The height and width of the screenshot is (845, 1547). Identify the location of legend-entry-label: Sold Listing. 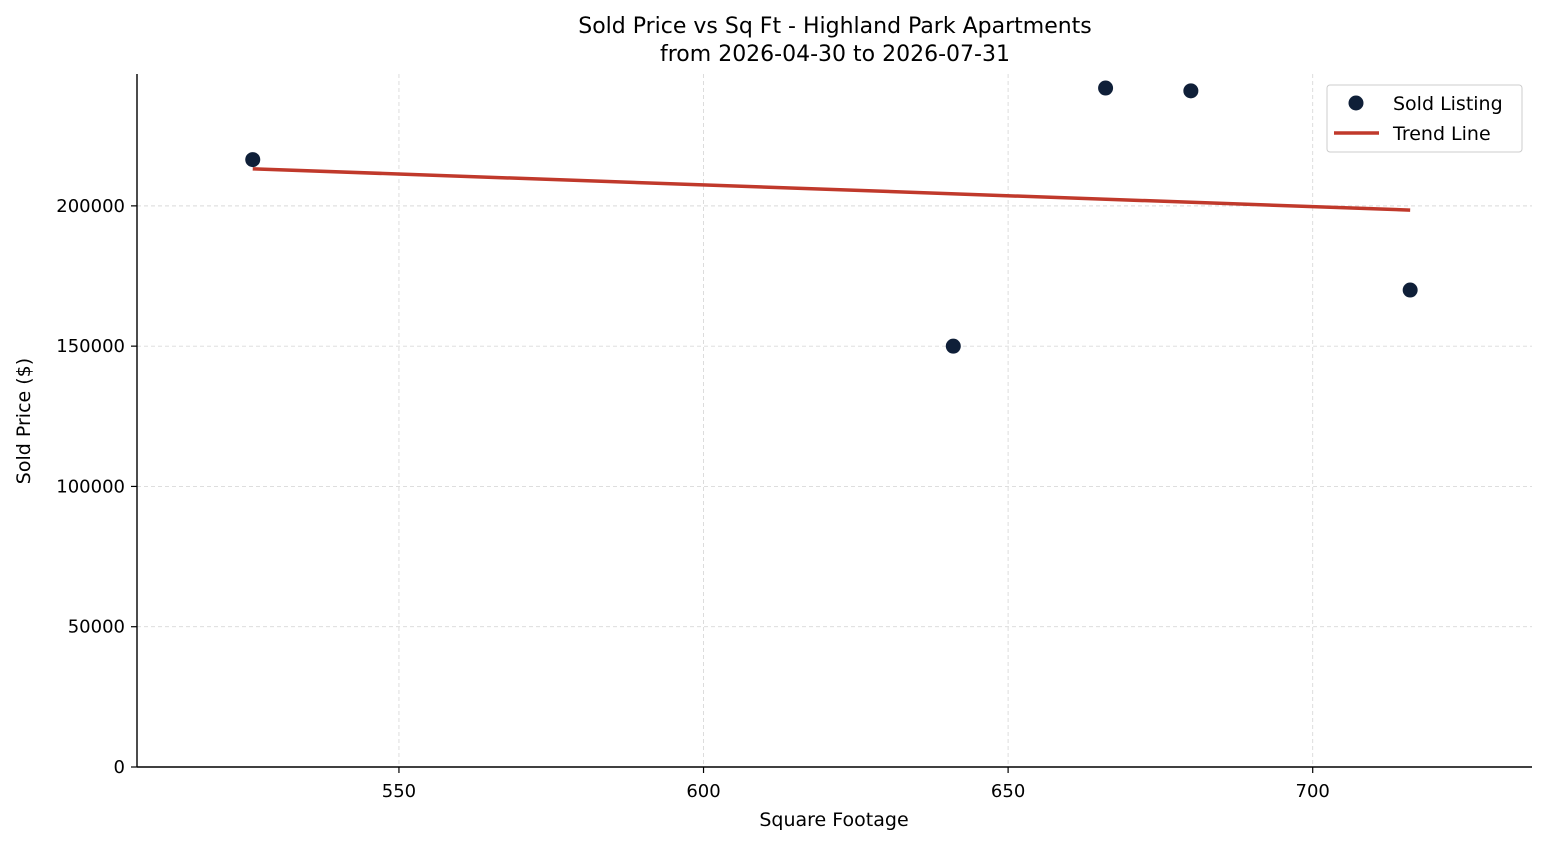
(1448, 104).